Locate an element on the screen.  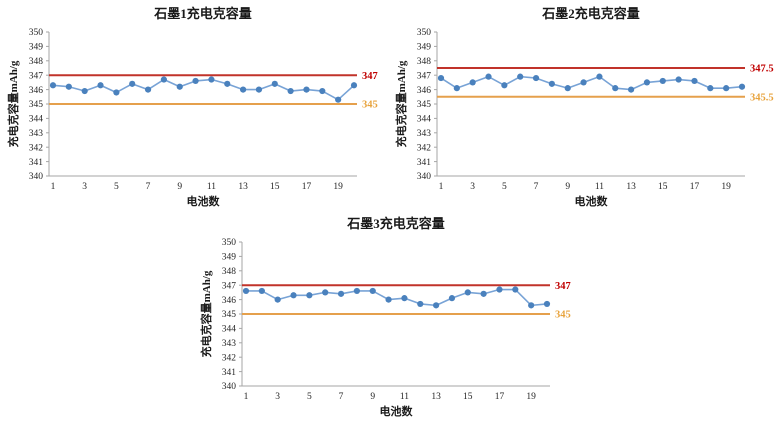
chart-title: 石墨3充电克容量 is located at coordinates (395, 223).